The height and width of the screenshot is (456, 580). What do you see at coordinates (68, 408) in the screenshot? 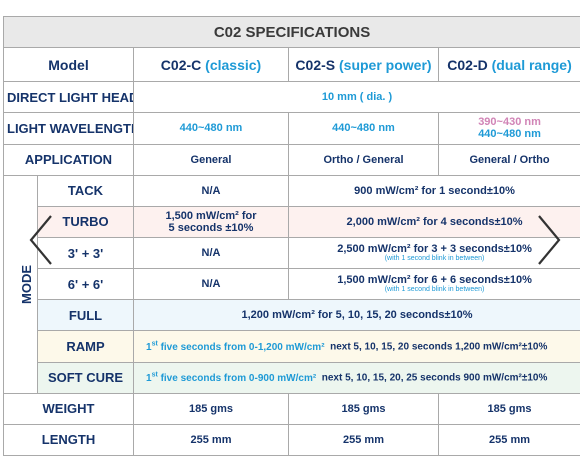
I see `row-label-weight: WEIGHT` at bounding box center [68, 408].